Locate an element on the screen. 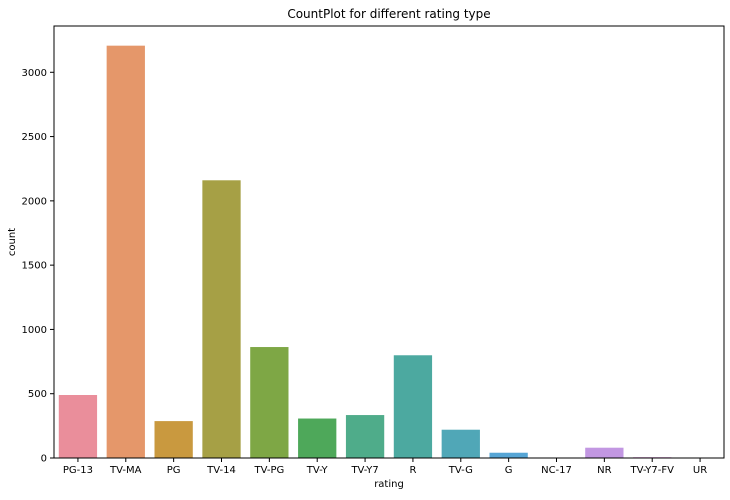 The image size is (730, 500). bar-pg is located at coordinates (173, 439).